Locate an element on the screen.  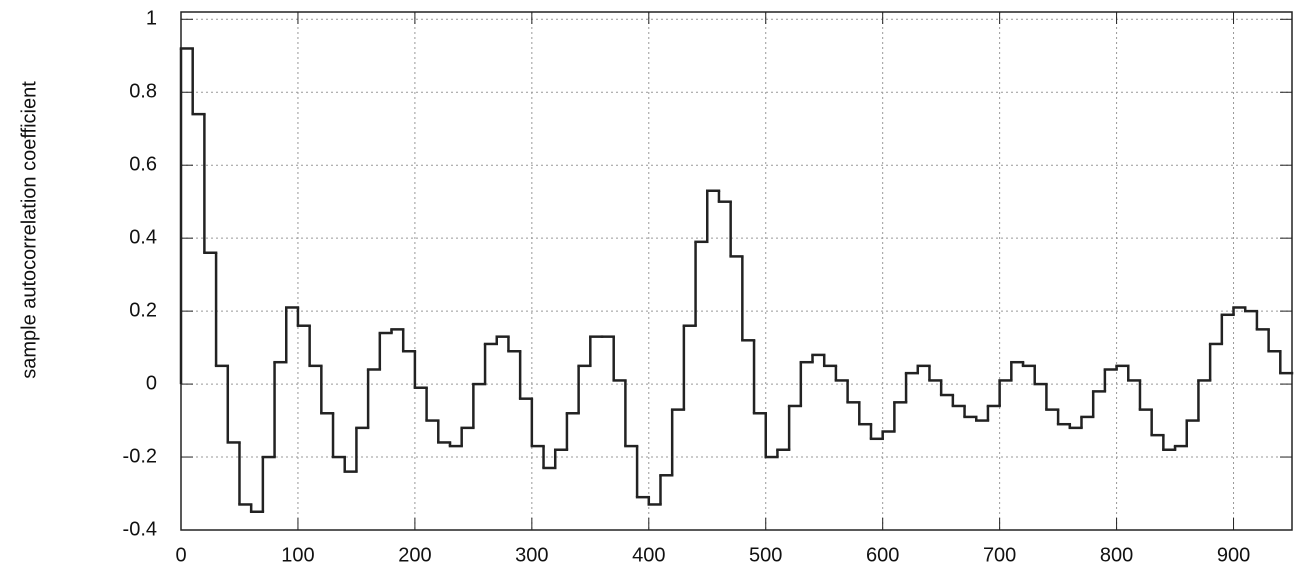
x-tick-label: 0 is located at coordinates (180, 555).